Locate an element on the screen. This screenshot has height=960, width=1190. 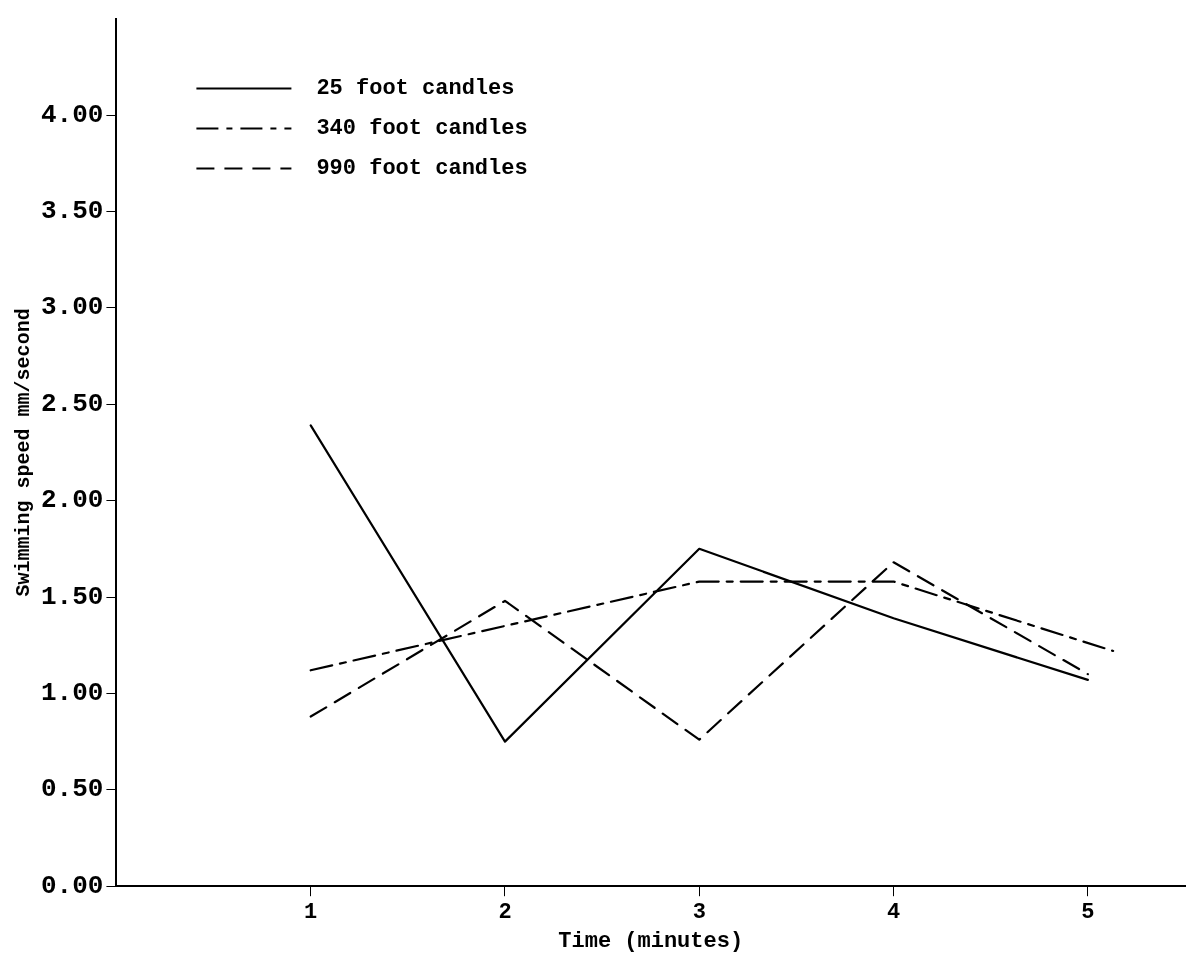
x-tick-label: 2 is located at coordinates (505, 912).